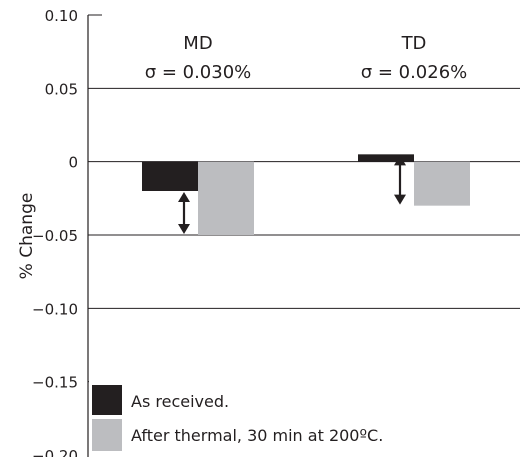  Describe the element at coordinates (180, 401) in the screenshot. I see `legend-label-as-received: As received.` at that location.